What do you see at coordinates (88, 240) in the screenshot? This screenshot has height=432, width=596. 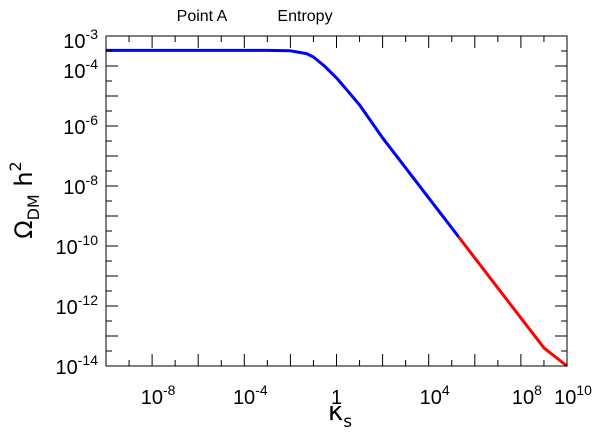 I see `y-tick-label-exponent: -10` at bounding box center [88, 240].